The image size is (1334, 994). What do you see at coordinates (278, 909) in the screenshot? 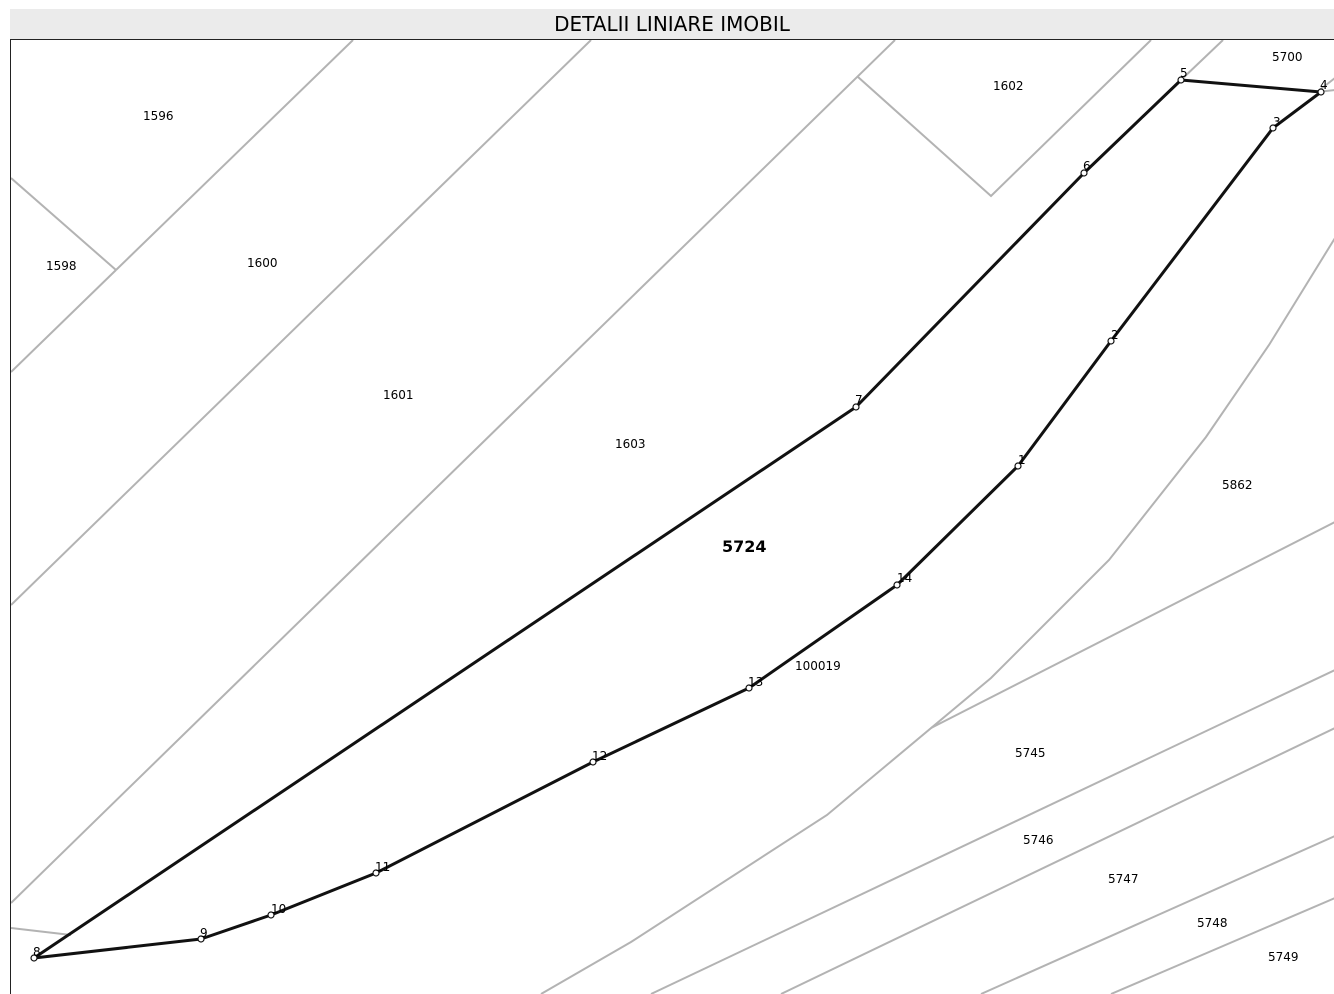
I see `vertex-label: 10` at bounding box center [278, 909].